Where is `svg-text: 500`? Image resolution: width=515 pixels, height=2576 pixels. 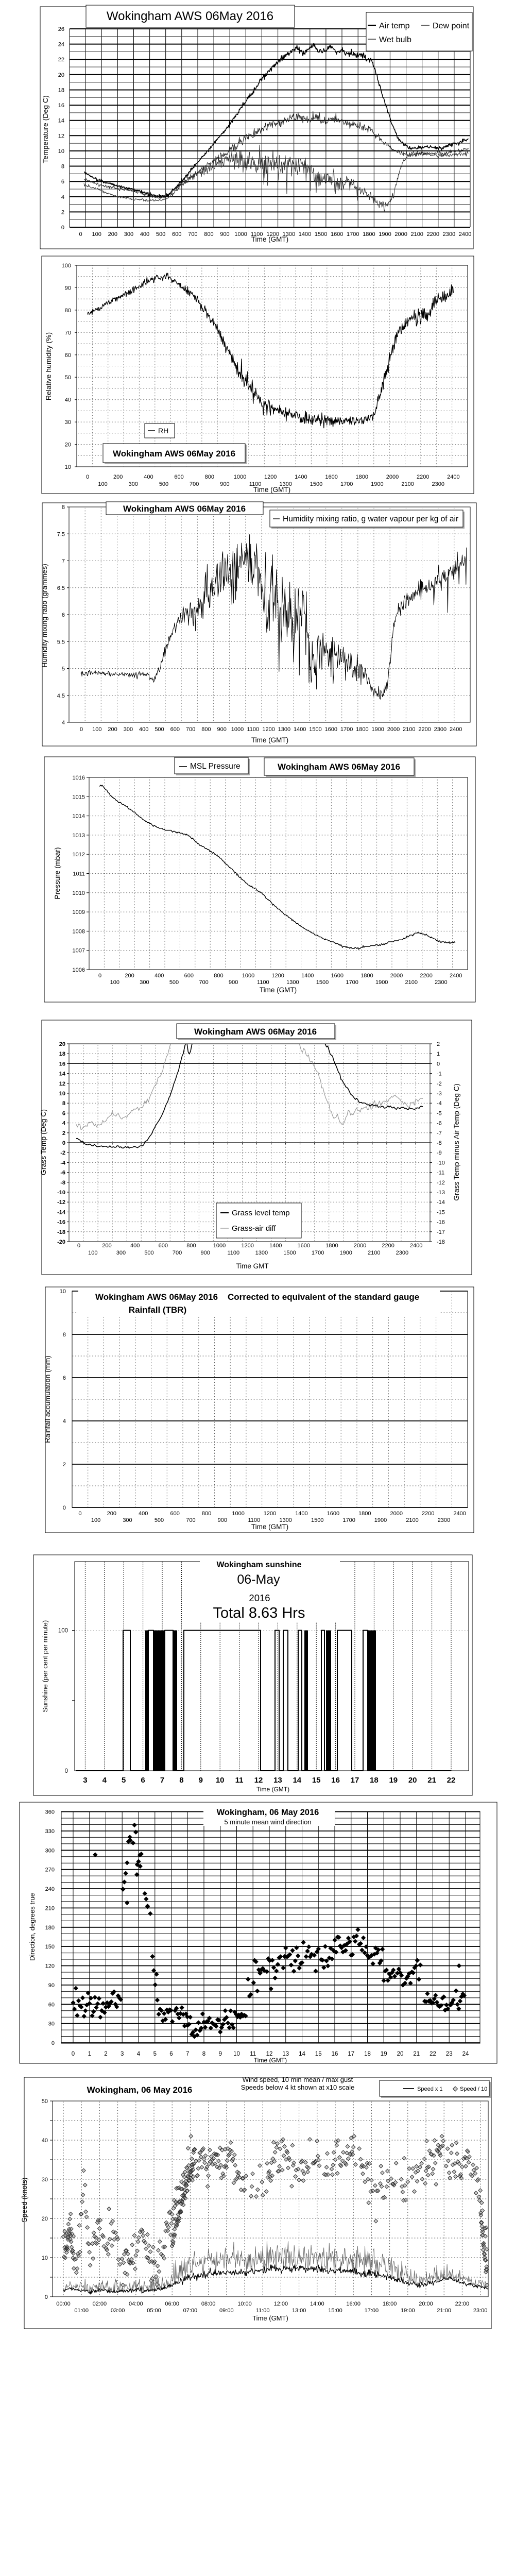
svg-text: 500 is located at coordinates (174, 982).